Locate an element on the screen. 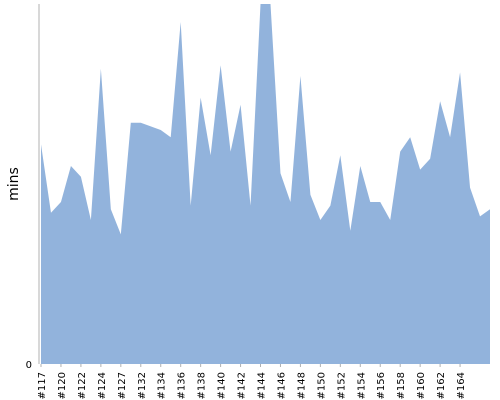  x-tick-label: #132 is located at coordinates (142, 385).